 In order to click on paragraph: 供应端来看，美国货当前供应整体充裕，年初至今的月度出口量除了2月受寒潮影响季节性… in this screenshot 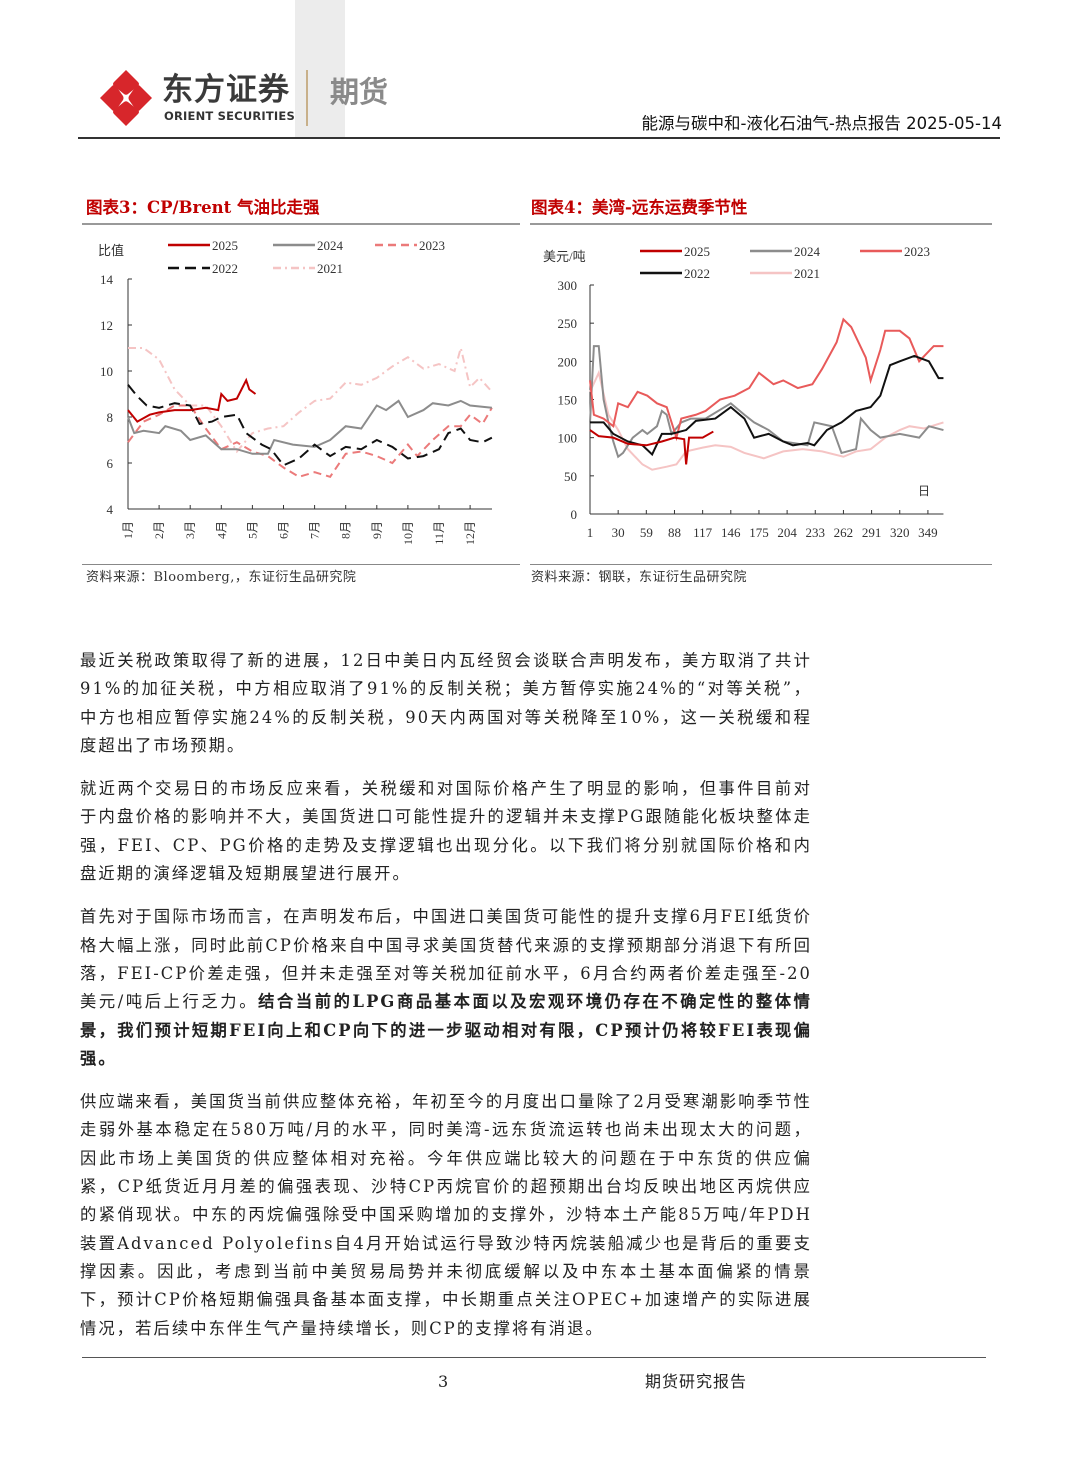, I will do `click(446, 1215)`.